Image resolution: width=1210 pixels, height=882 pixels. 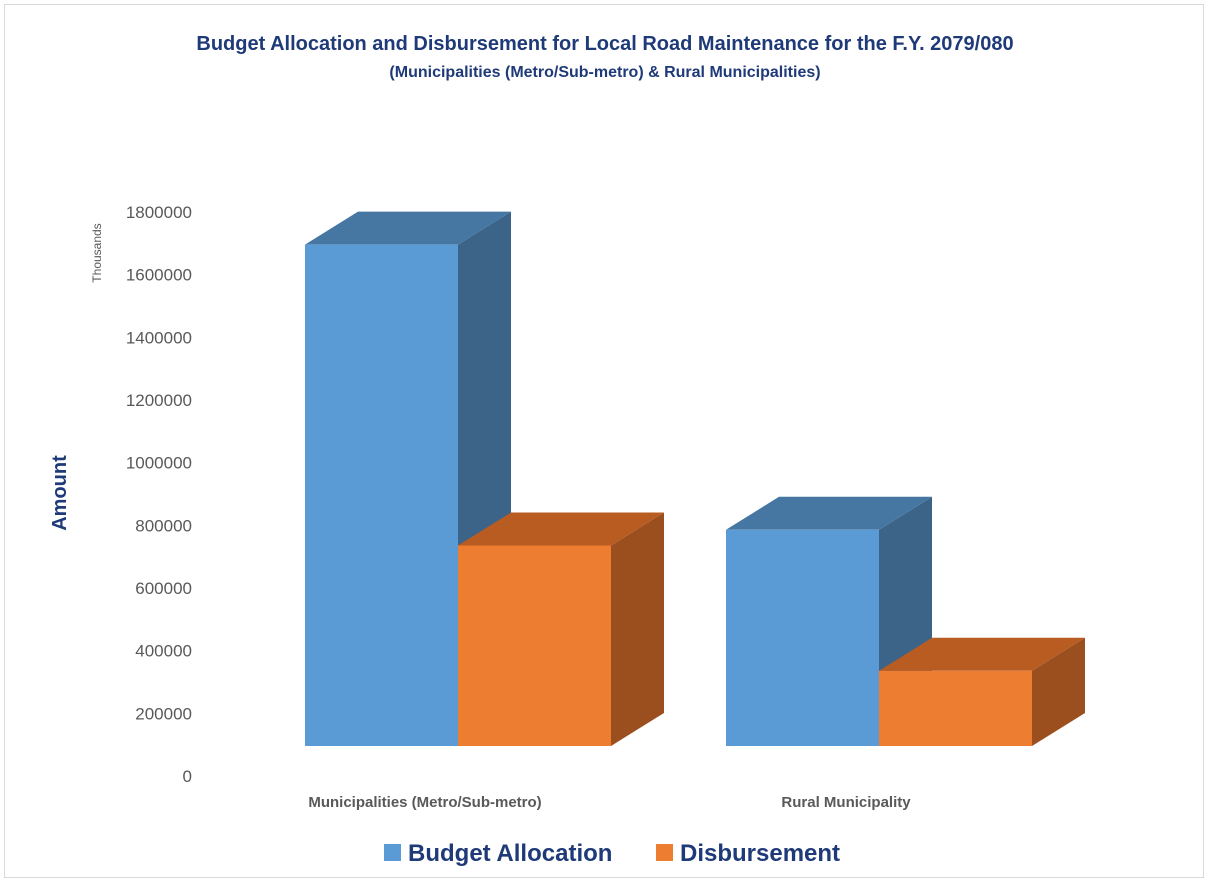 I want to click on y-tick-label: 1800000, so click(x=159, y=212).